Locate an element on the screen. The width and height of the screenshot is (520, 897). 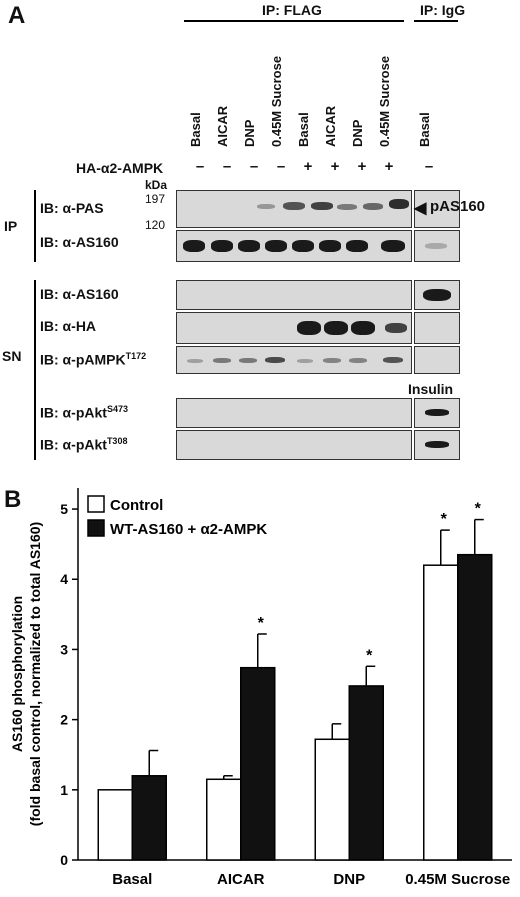
panel-a-letter: A is located at coordinates (17, 15).